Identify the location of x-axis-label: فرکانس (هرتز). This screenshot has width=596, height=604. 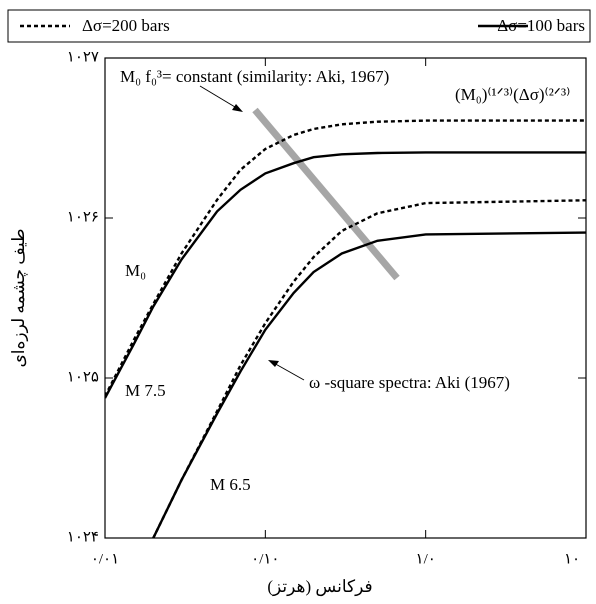
(319, 587).